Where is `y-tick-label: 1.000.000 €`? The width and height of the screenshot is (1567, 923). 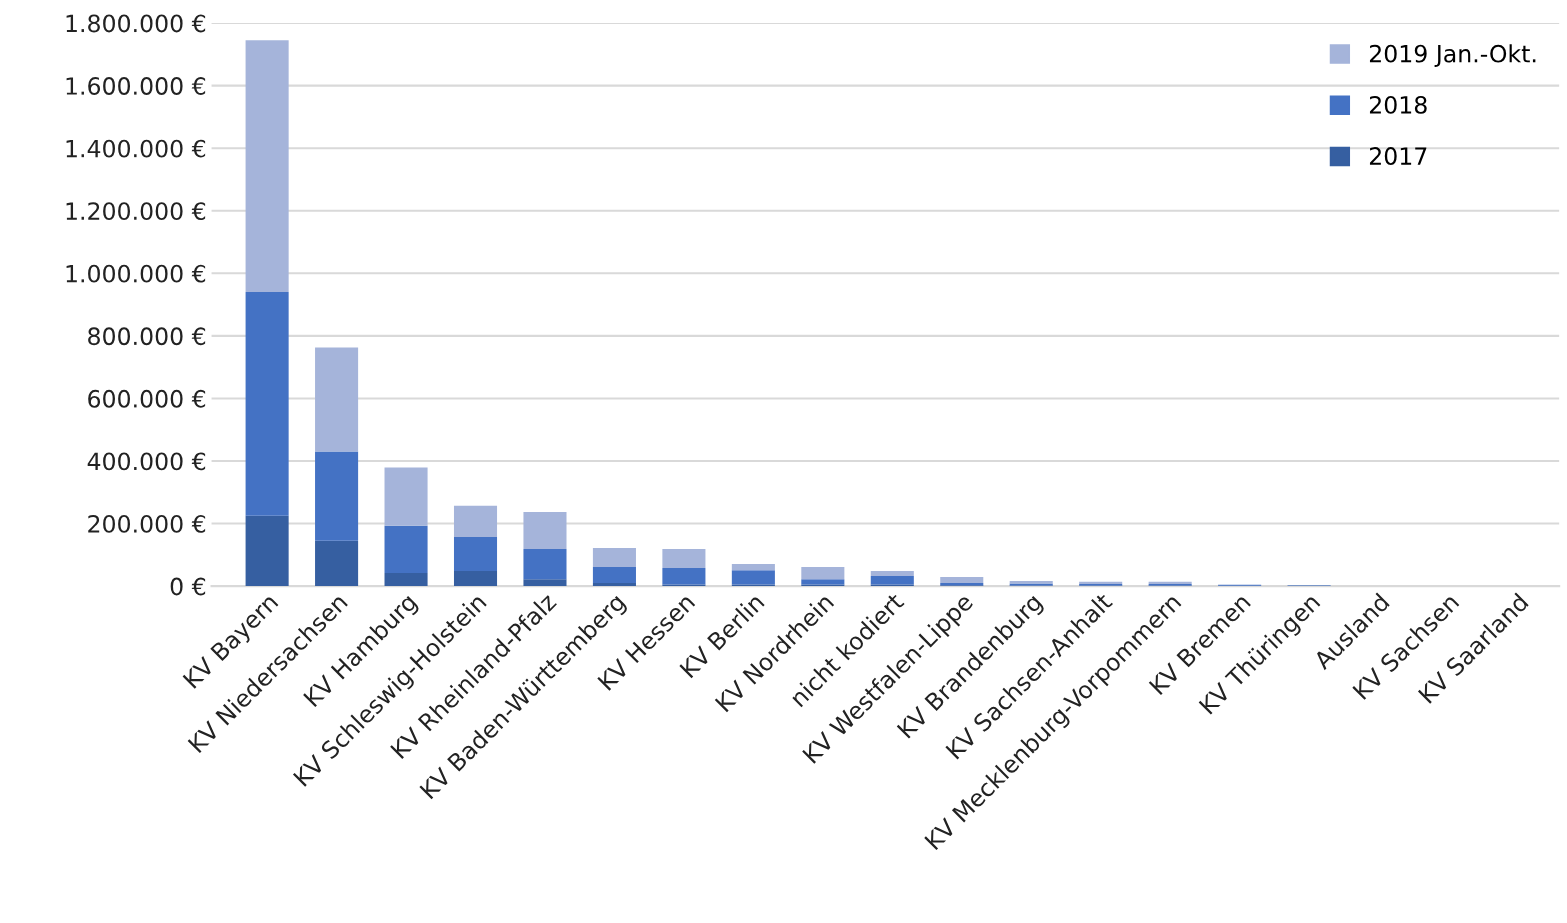 y-tick-label: 1.000.000 € is located at coordinates (136, 273).